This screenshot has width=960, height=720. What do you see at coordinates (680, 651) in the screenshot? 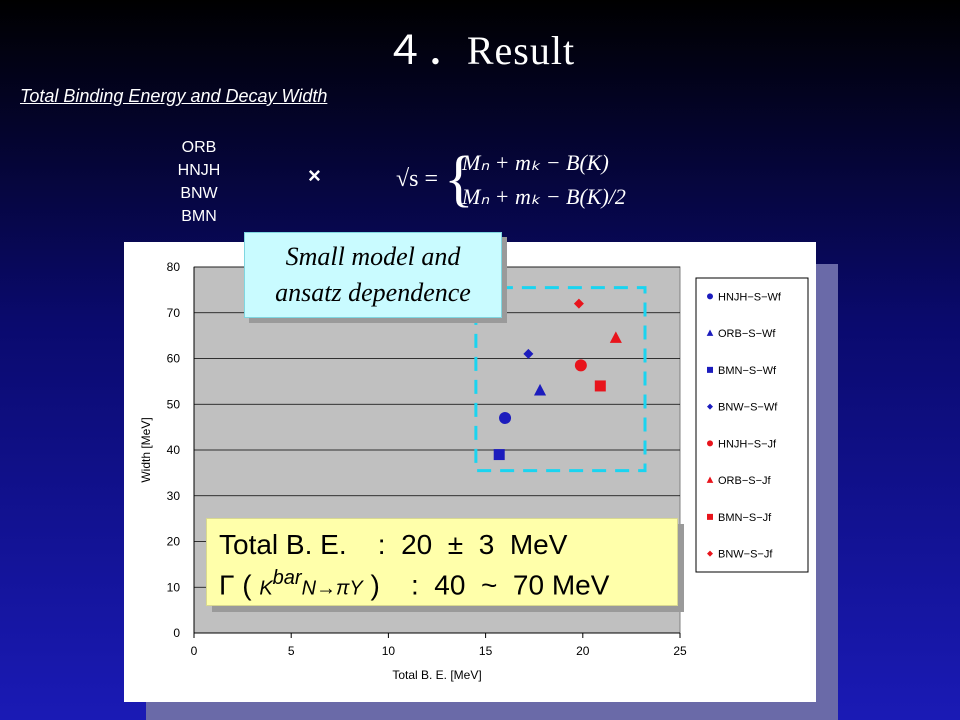
I see `x-tick-label: 25` at bounding box center [680, 651].